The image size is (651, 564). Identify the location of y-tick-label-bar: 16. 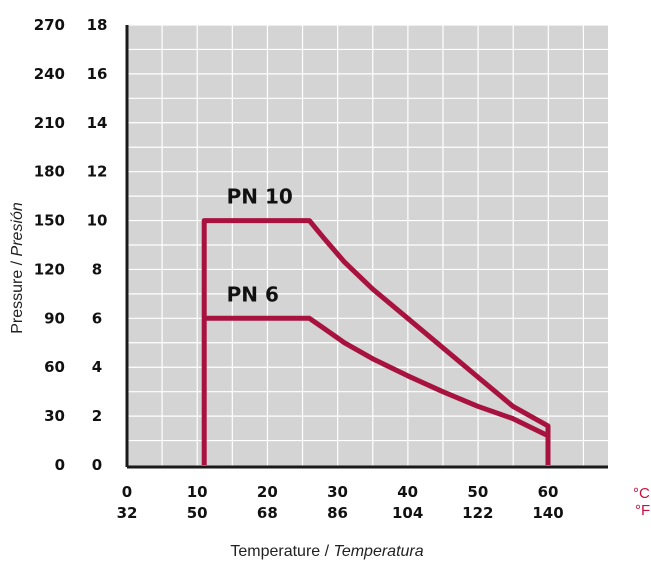
(97, 74).